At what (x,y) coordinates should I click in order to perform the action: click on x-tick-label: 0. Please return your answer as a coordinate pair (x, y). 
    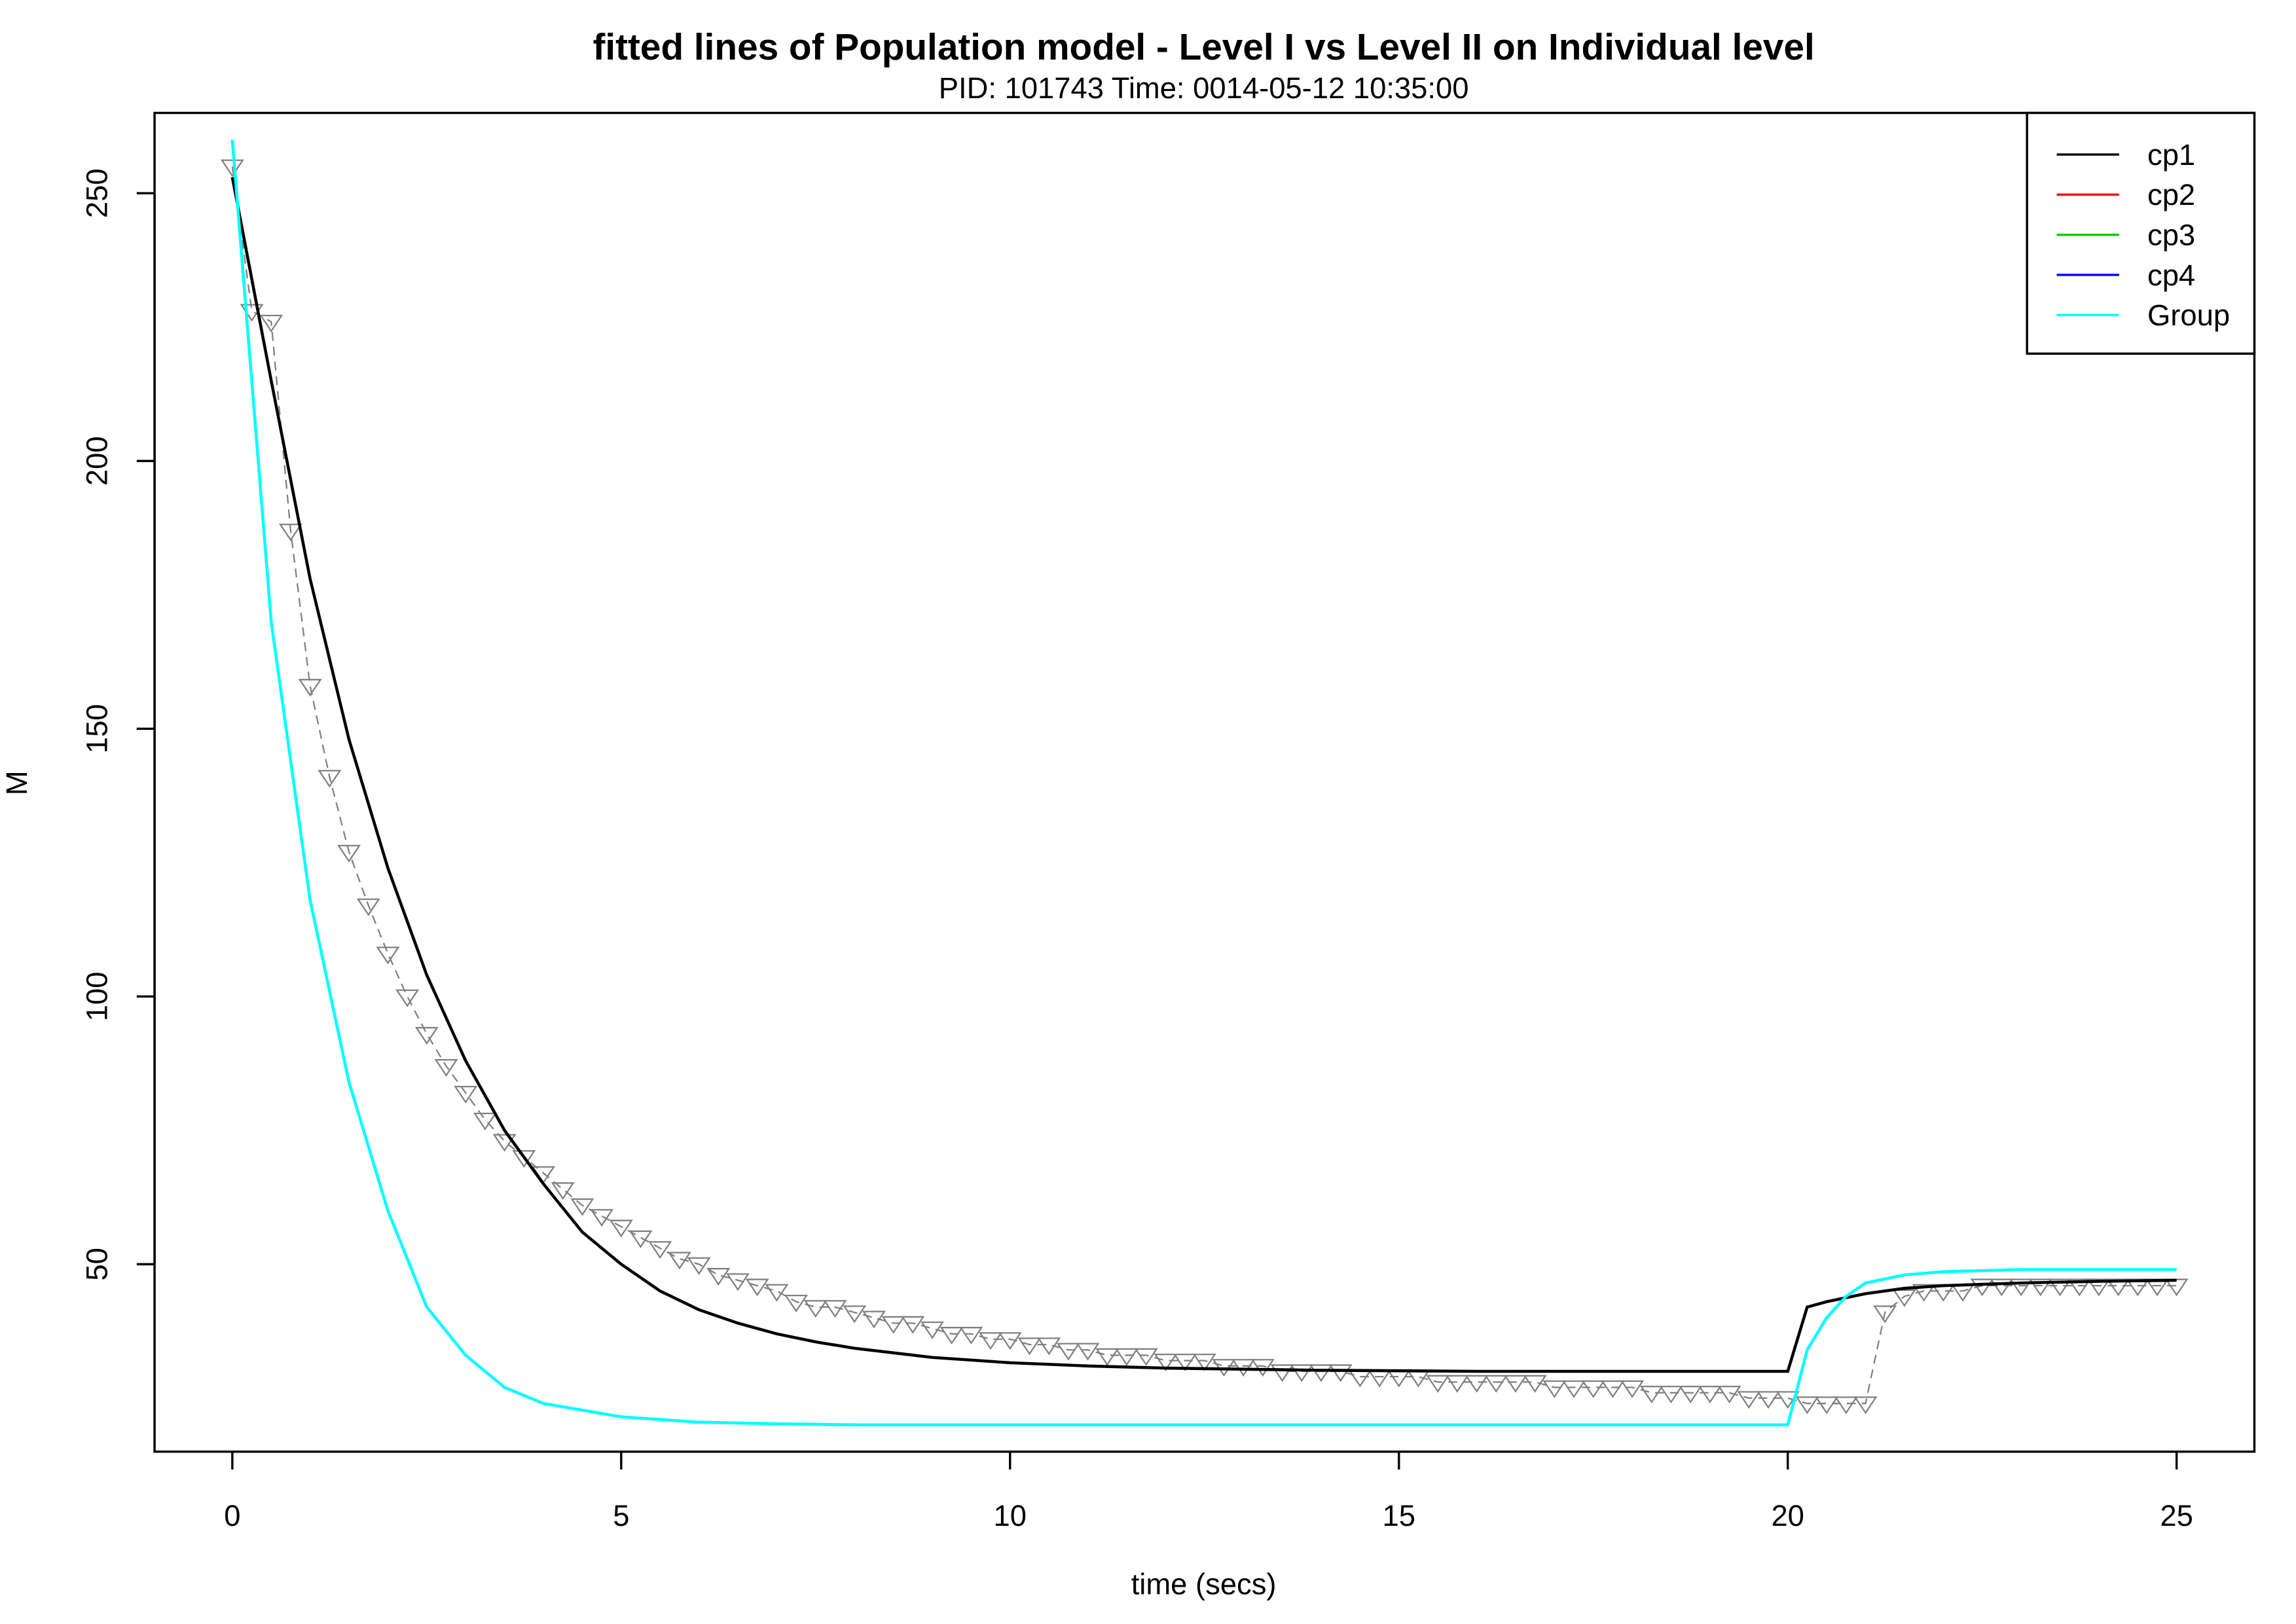
    Looking at the image, I should click on (232, 1515).